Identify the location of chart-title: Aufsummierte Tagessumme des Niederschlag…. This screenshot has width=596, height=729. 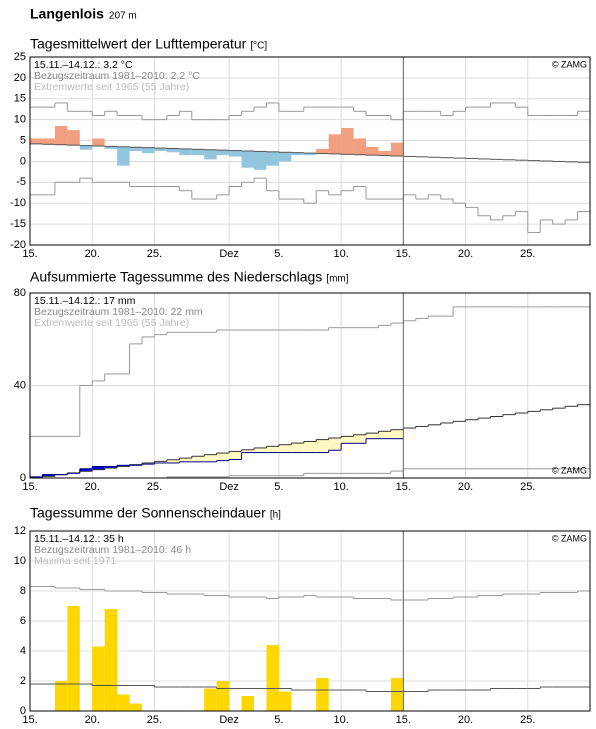
(176, 277).